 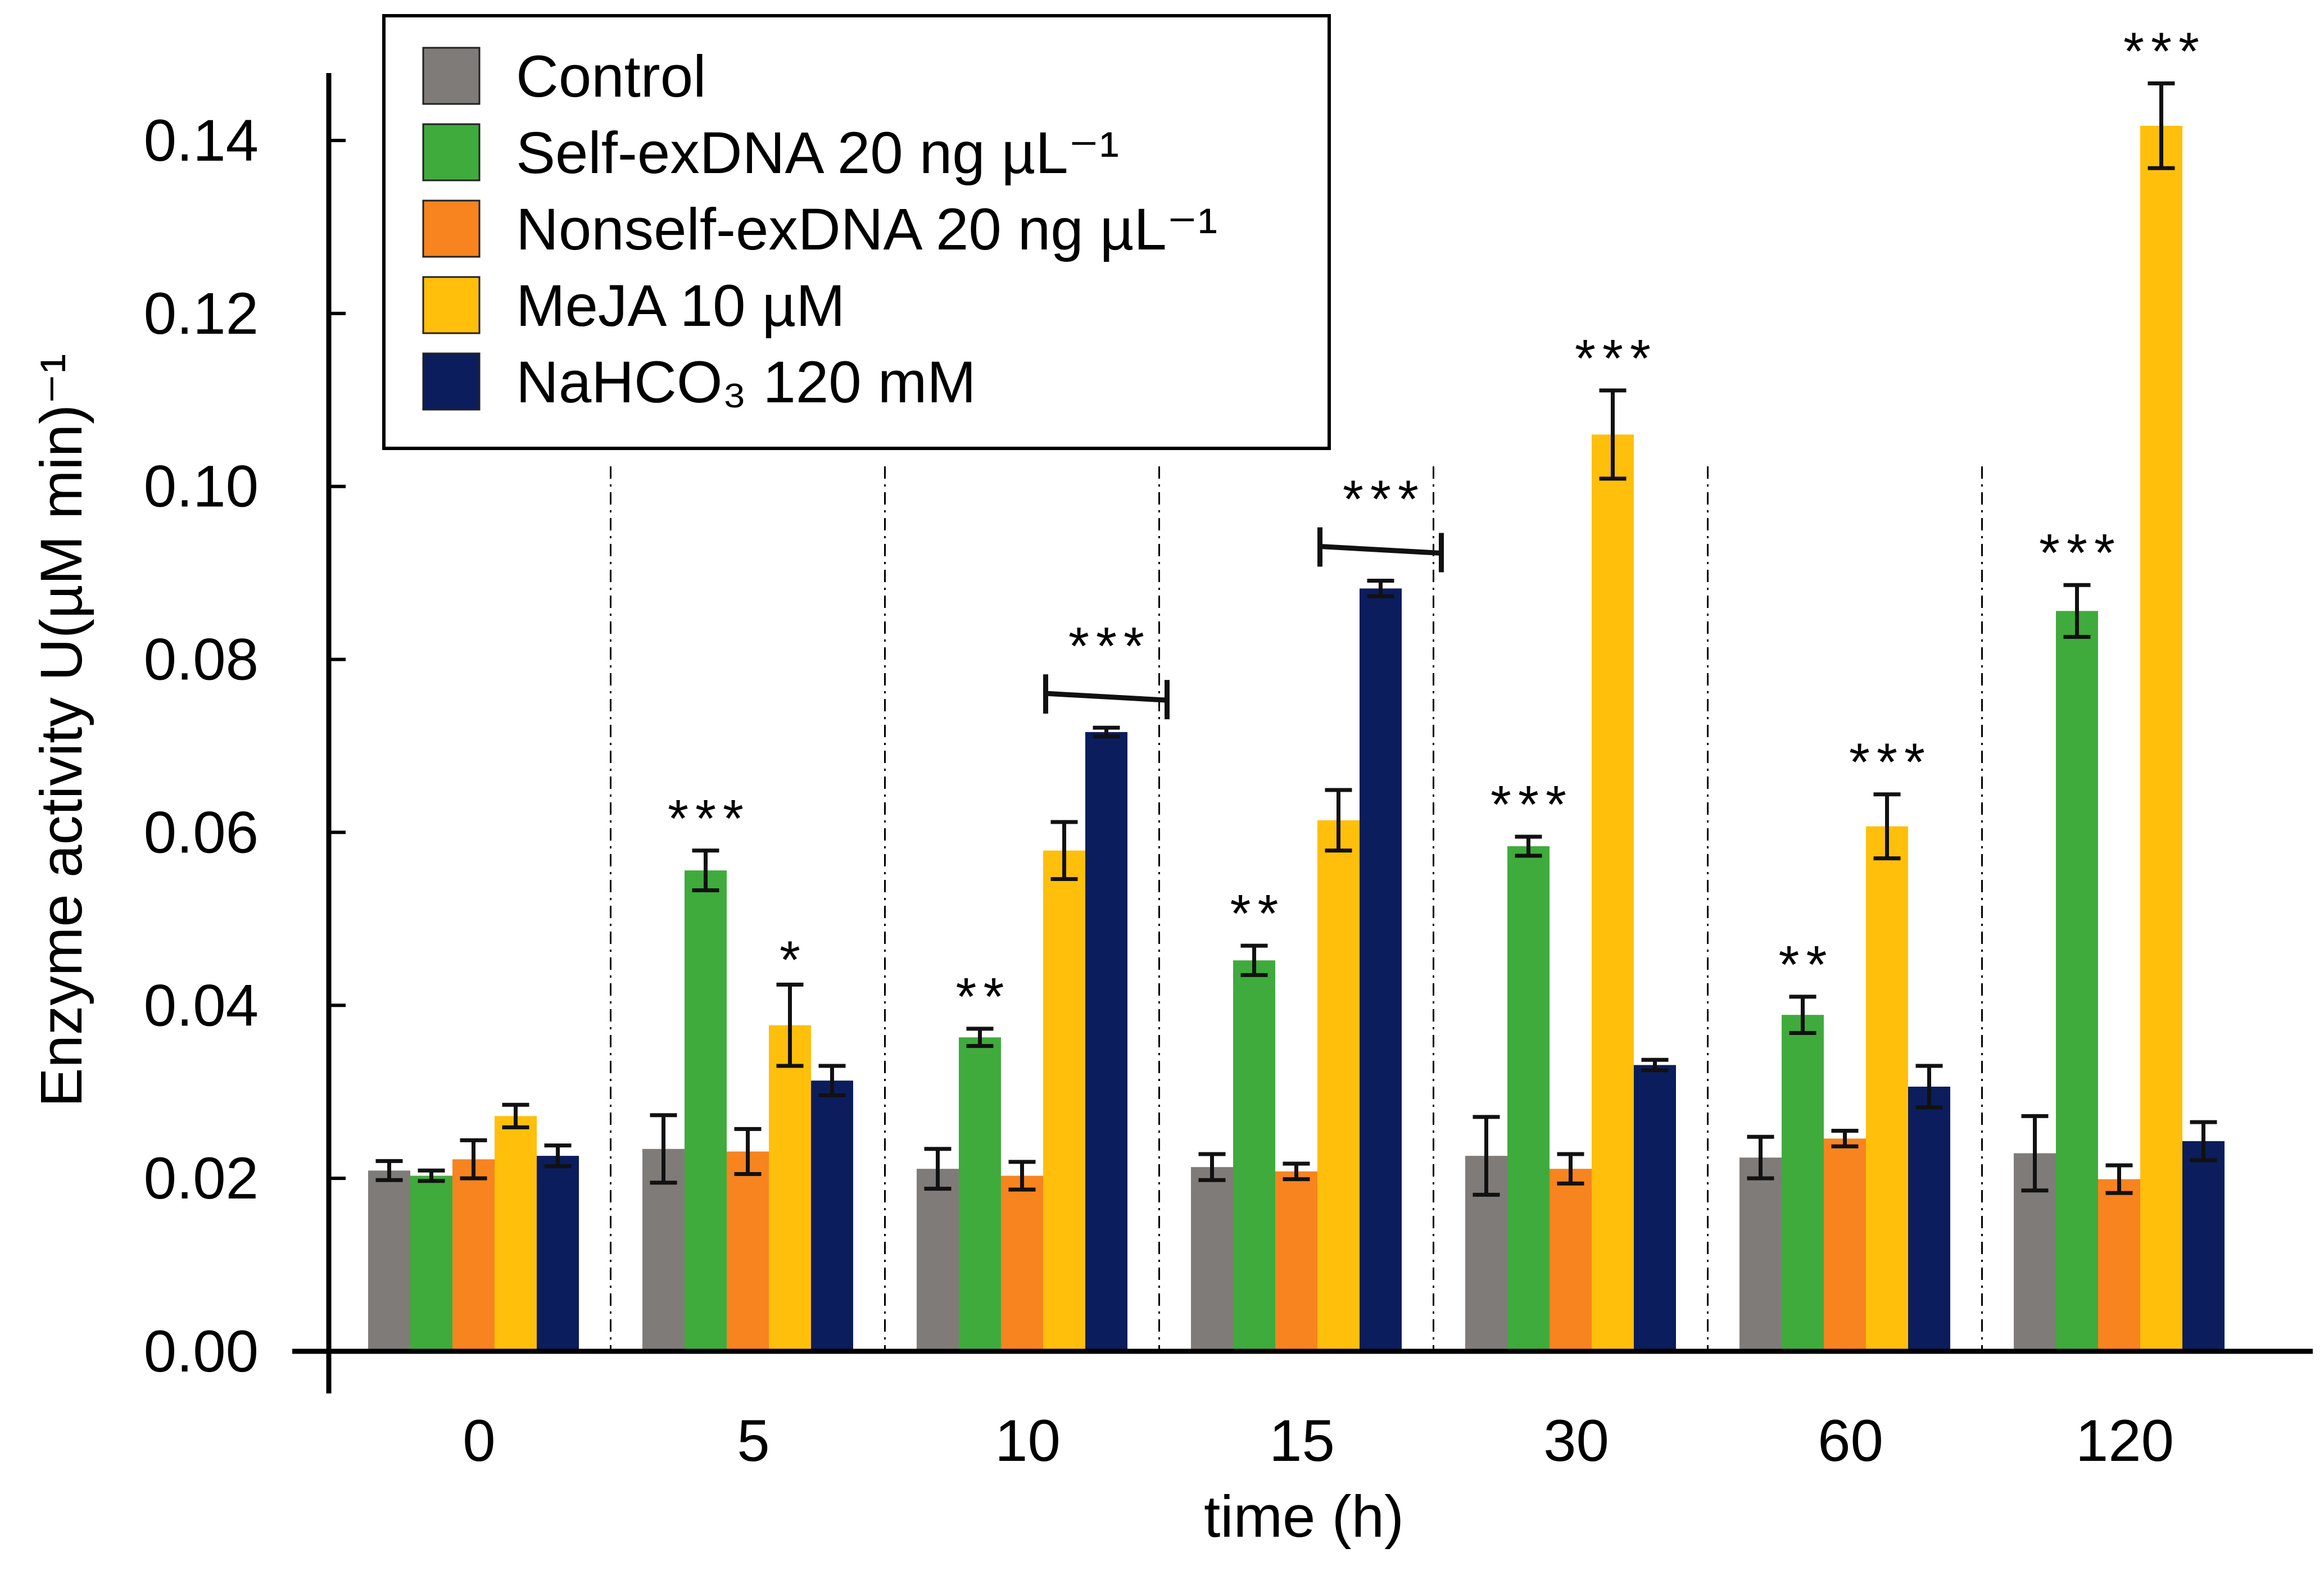 What do you see at coordinates (201, 1006) in the screenshot?
I see `y-tick-label: 0.04` at bounding box center [201, 1006].